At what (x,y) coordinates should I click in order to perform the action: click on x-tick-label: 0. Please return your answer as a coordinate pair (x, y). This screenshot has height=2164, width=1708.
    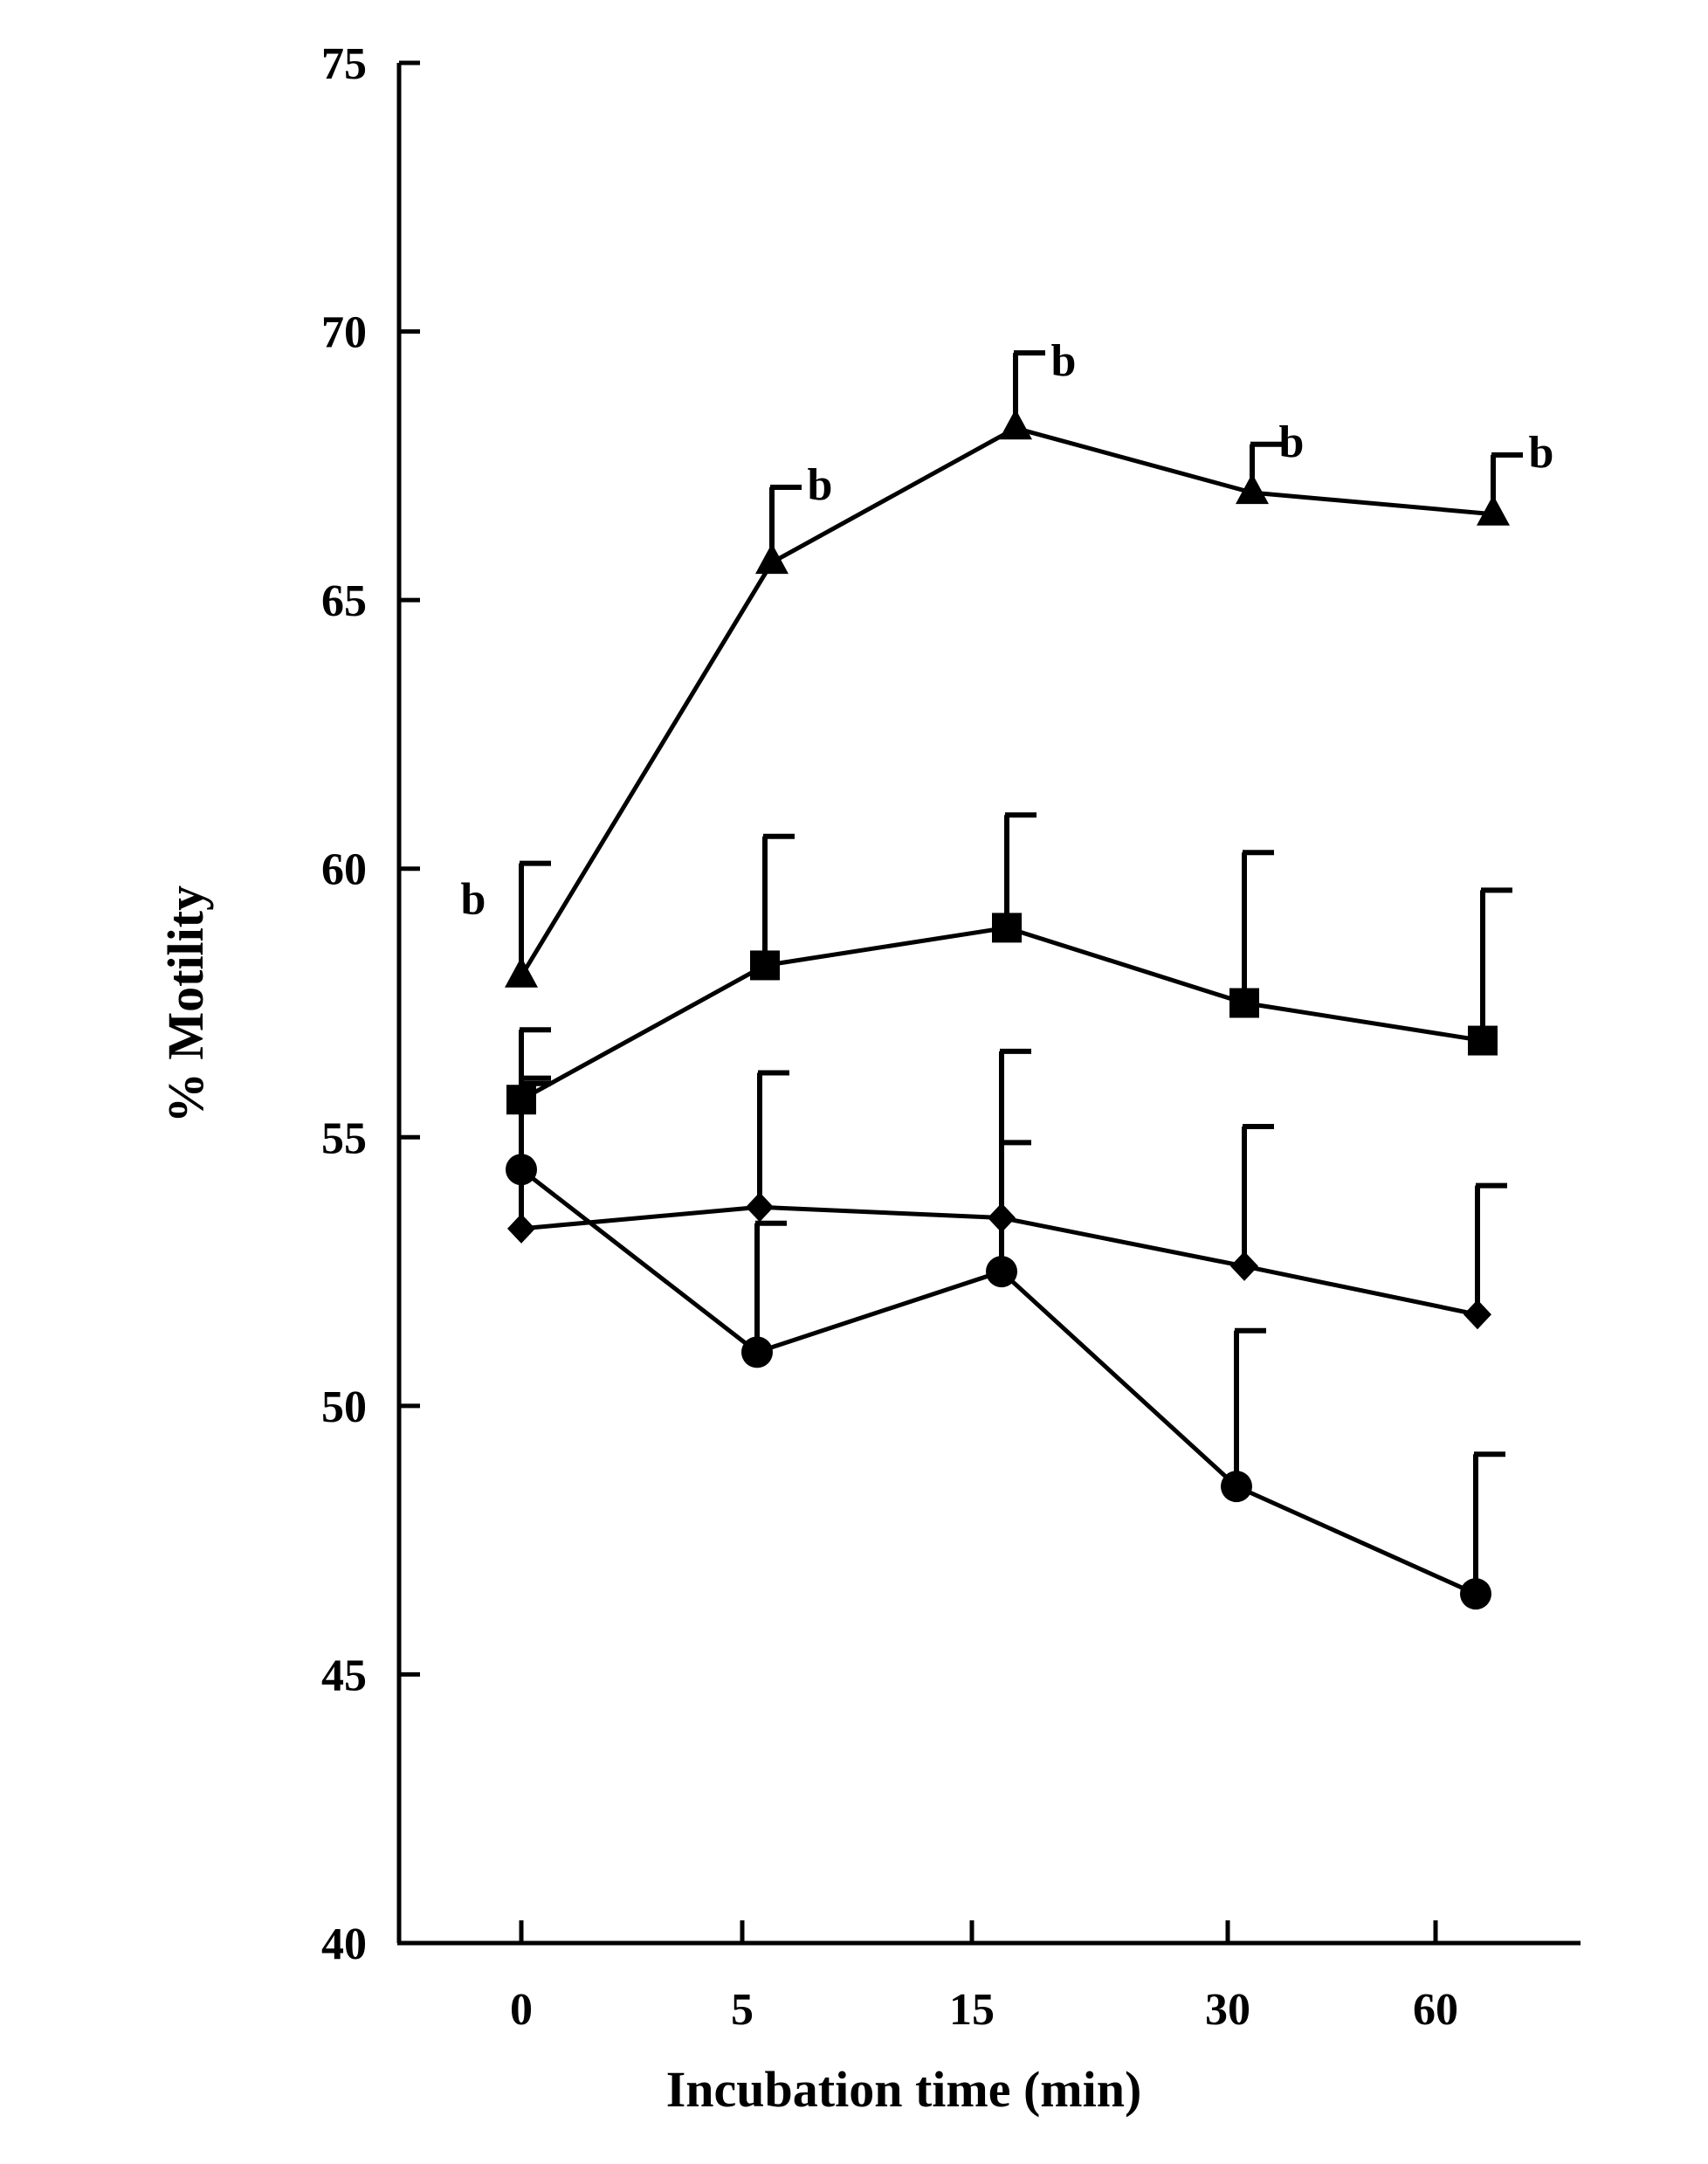
    Looking at the image, I should click on (521, 2010).